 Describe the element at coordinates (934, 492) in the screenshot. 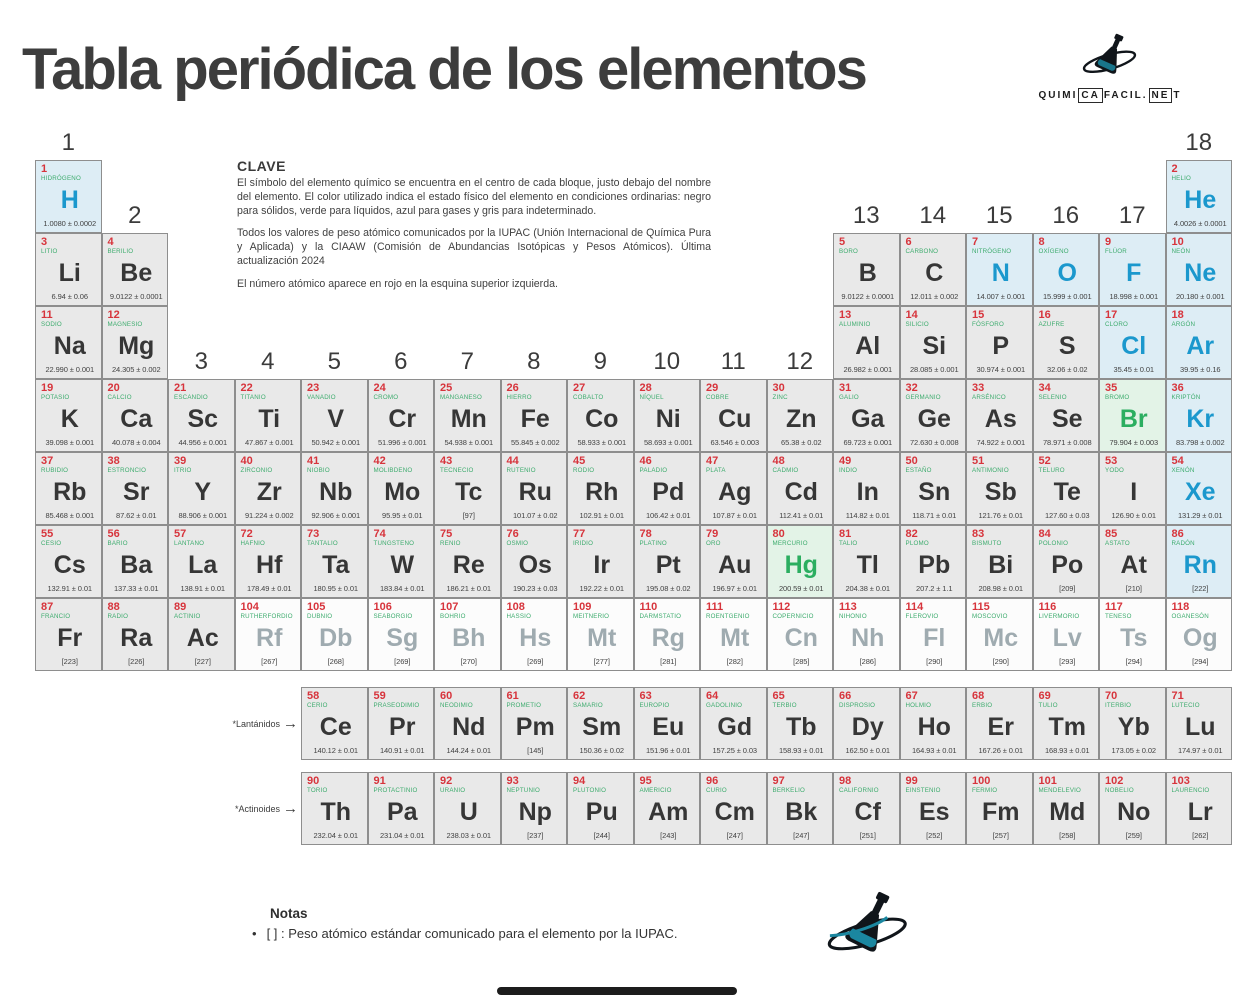

I see `element-symbol: Sn` at that location.